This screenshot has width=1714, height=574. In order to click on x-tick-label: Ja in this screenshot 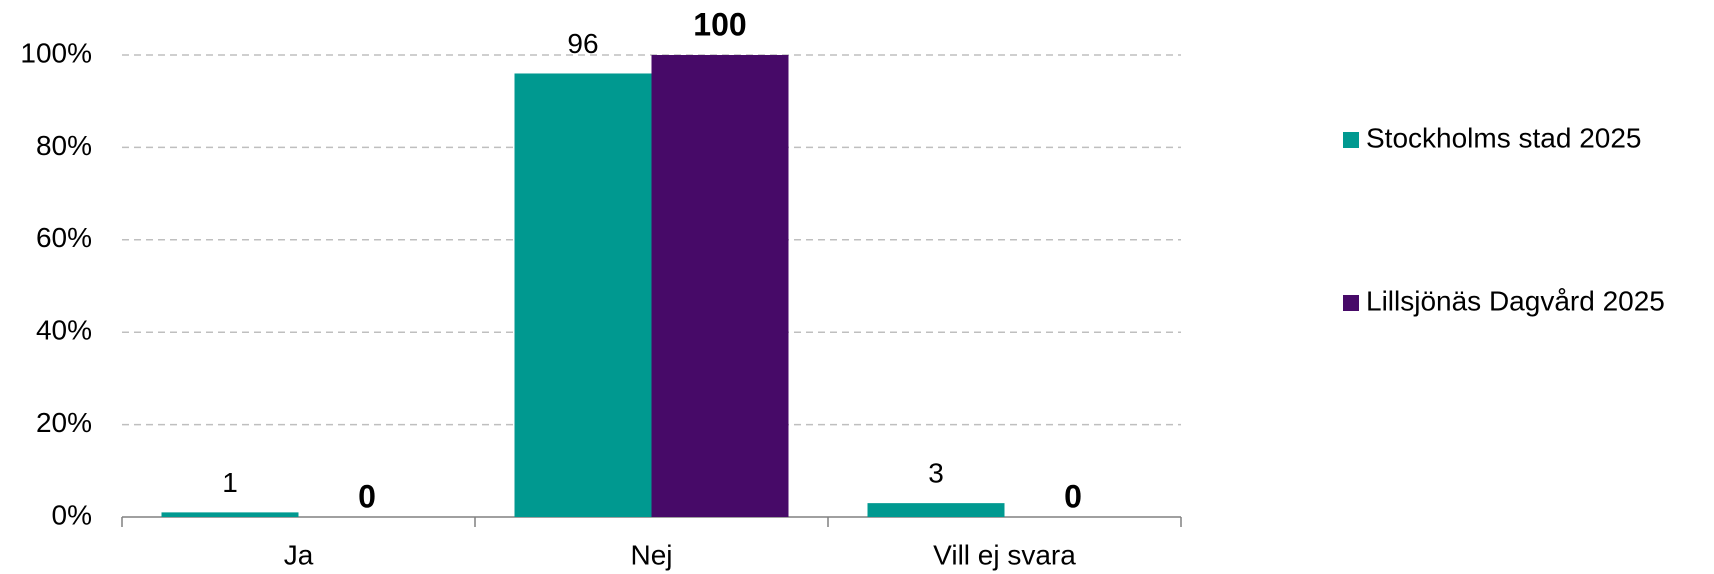, I will do `click(299, 554)`.